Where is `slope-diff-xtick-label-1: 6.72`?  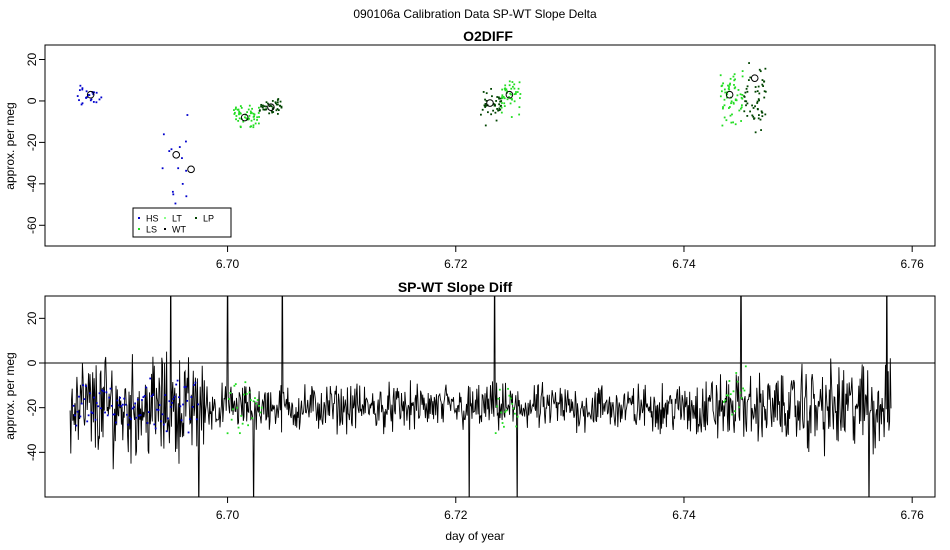 slope-diff-xtick-label-1: 6.72 is located at coordinates (456, 515).